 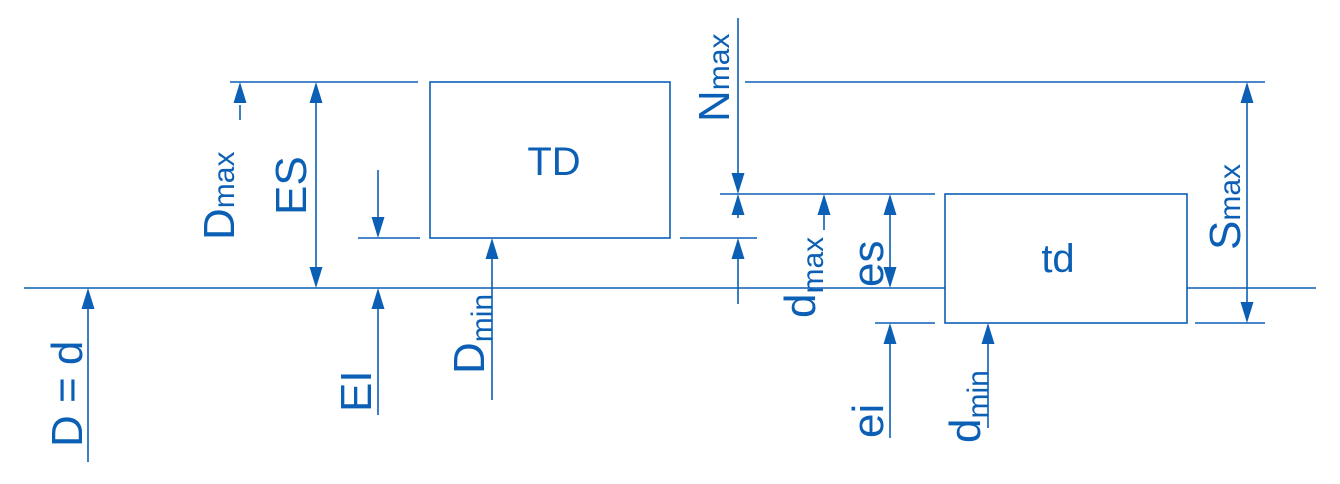 I want to click on ei-label: EI, so click(x=356, y=391).